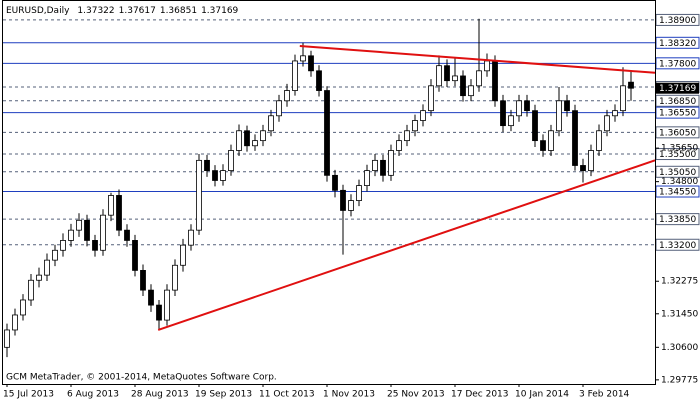 Image resolution: width=700 pixels, height=402 pixels. What do you see at coordinates (178, 11) in the screenshot?
I see `header-low: 1.36851` at bounding box center [178, 11].